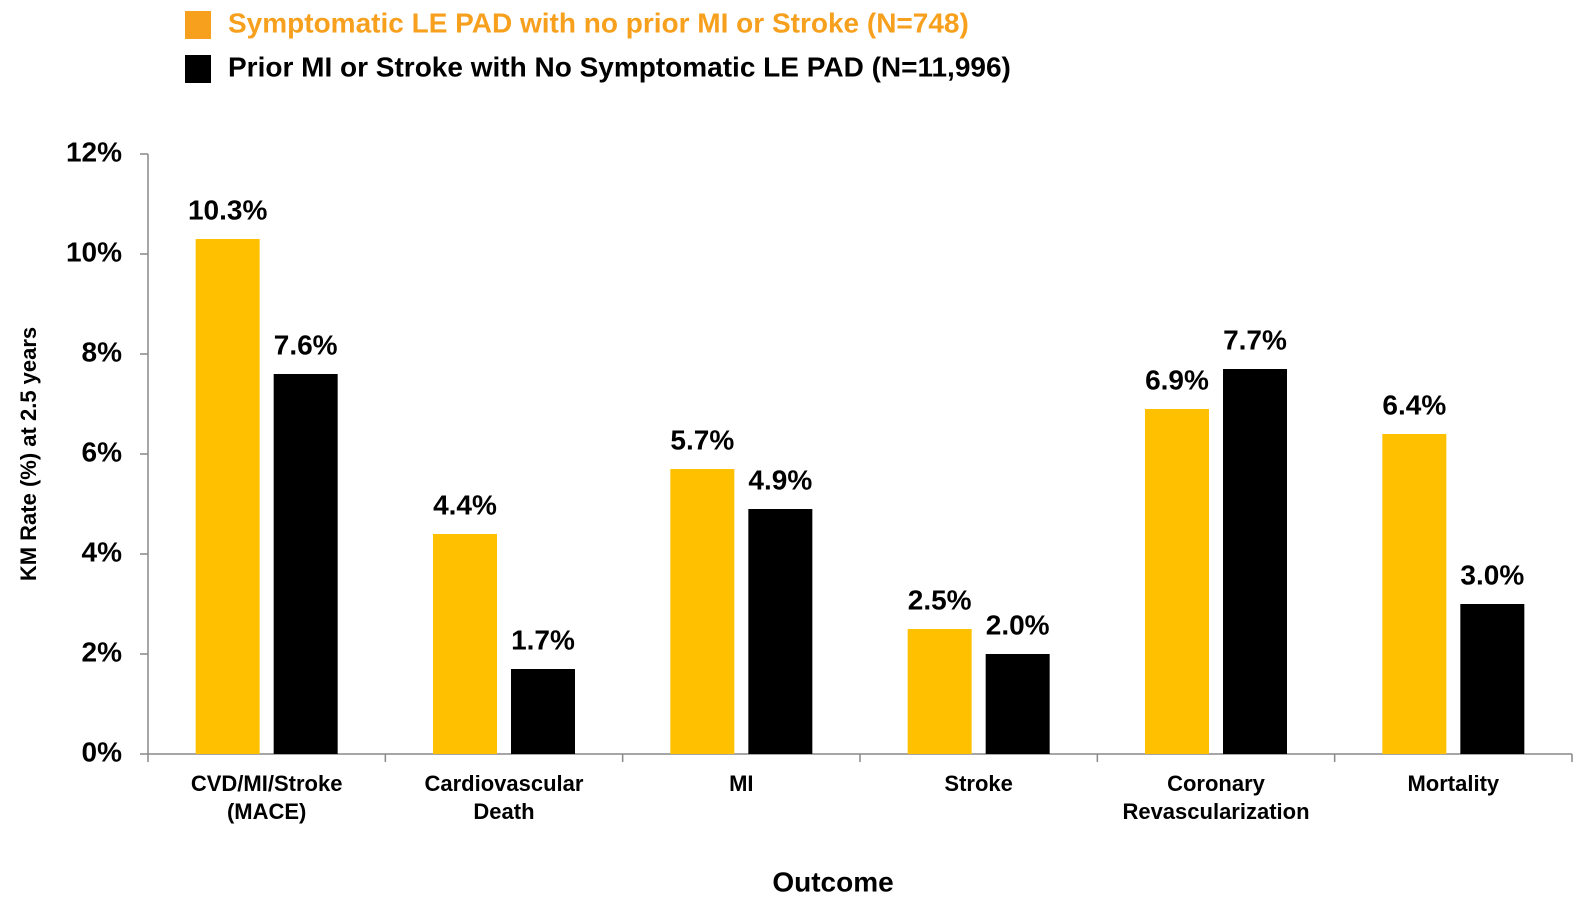 Image resolution: width=1583 pixels, height=908 pixels. What do you see at coordinates (1414, 404) in the screenshot?
I see `value-label: 6.4%` at bounding box center [1414, 404].